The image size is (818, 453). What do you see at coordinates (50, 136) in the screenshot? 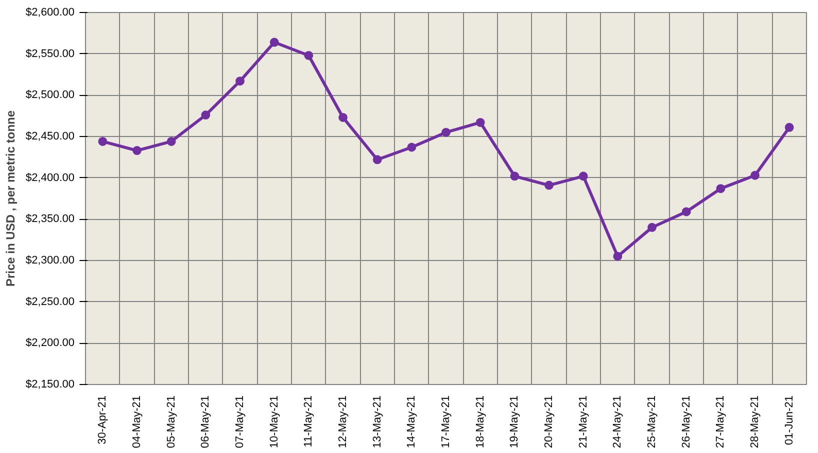
I see `y-tick-label: $2,450.00` at bounding box center [50, 136].